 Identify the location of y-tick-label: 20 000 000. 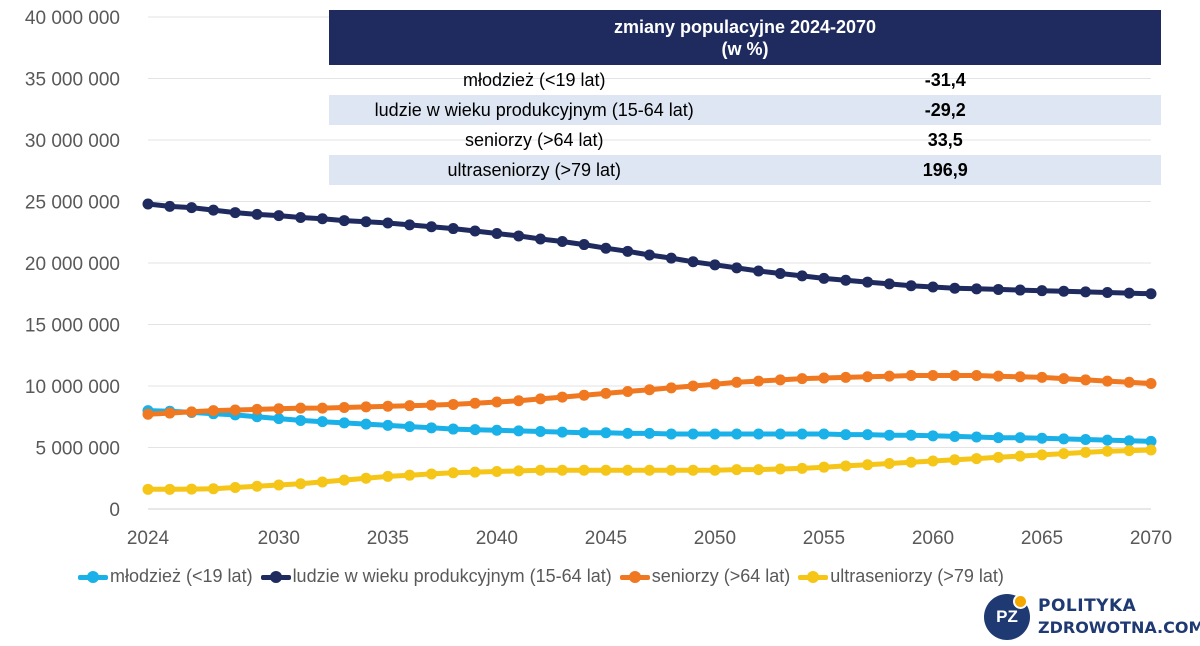
(72, 264).